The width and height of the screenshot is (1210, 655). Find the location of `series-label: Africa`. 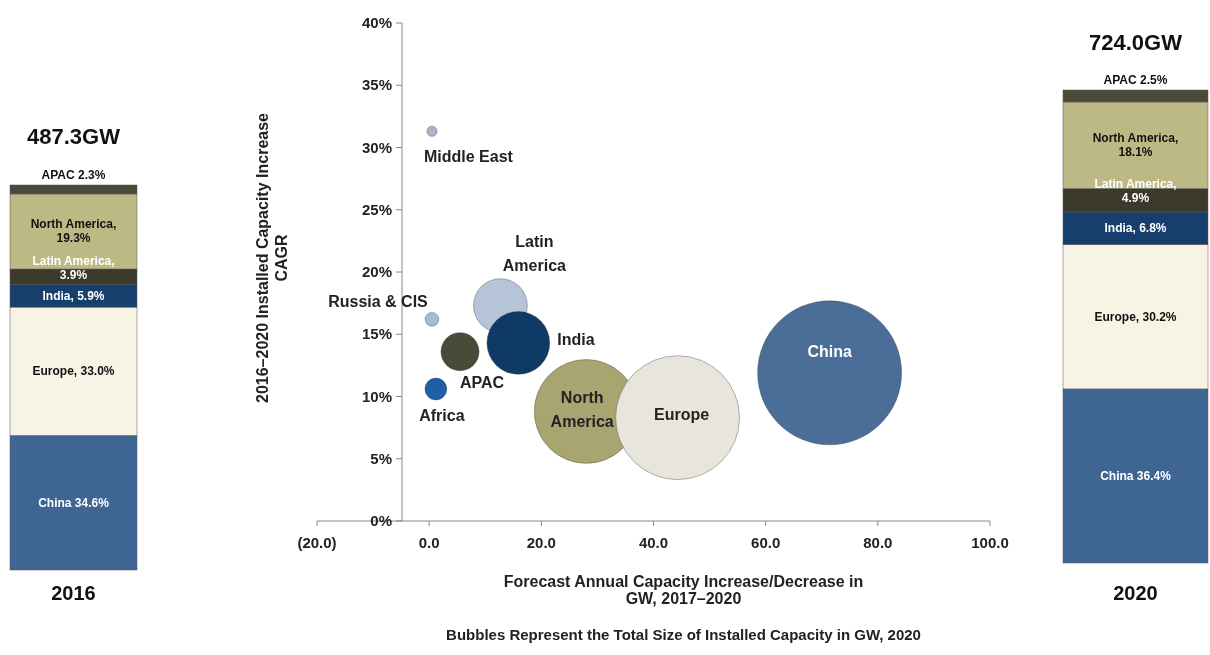

series-label: Africa is located at coordinates (442, 416).